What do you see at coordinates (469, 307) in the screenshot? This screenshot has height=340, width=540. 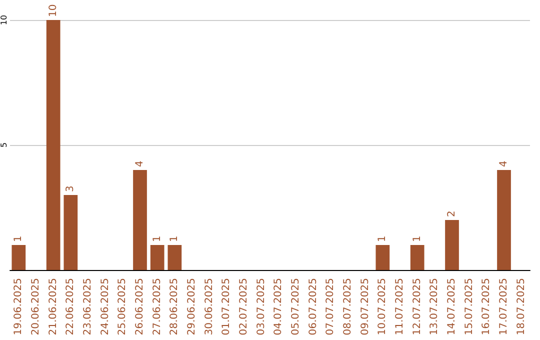 I see `x-tick-label: 15.07.2025` at bounding box center [469, 307].